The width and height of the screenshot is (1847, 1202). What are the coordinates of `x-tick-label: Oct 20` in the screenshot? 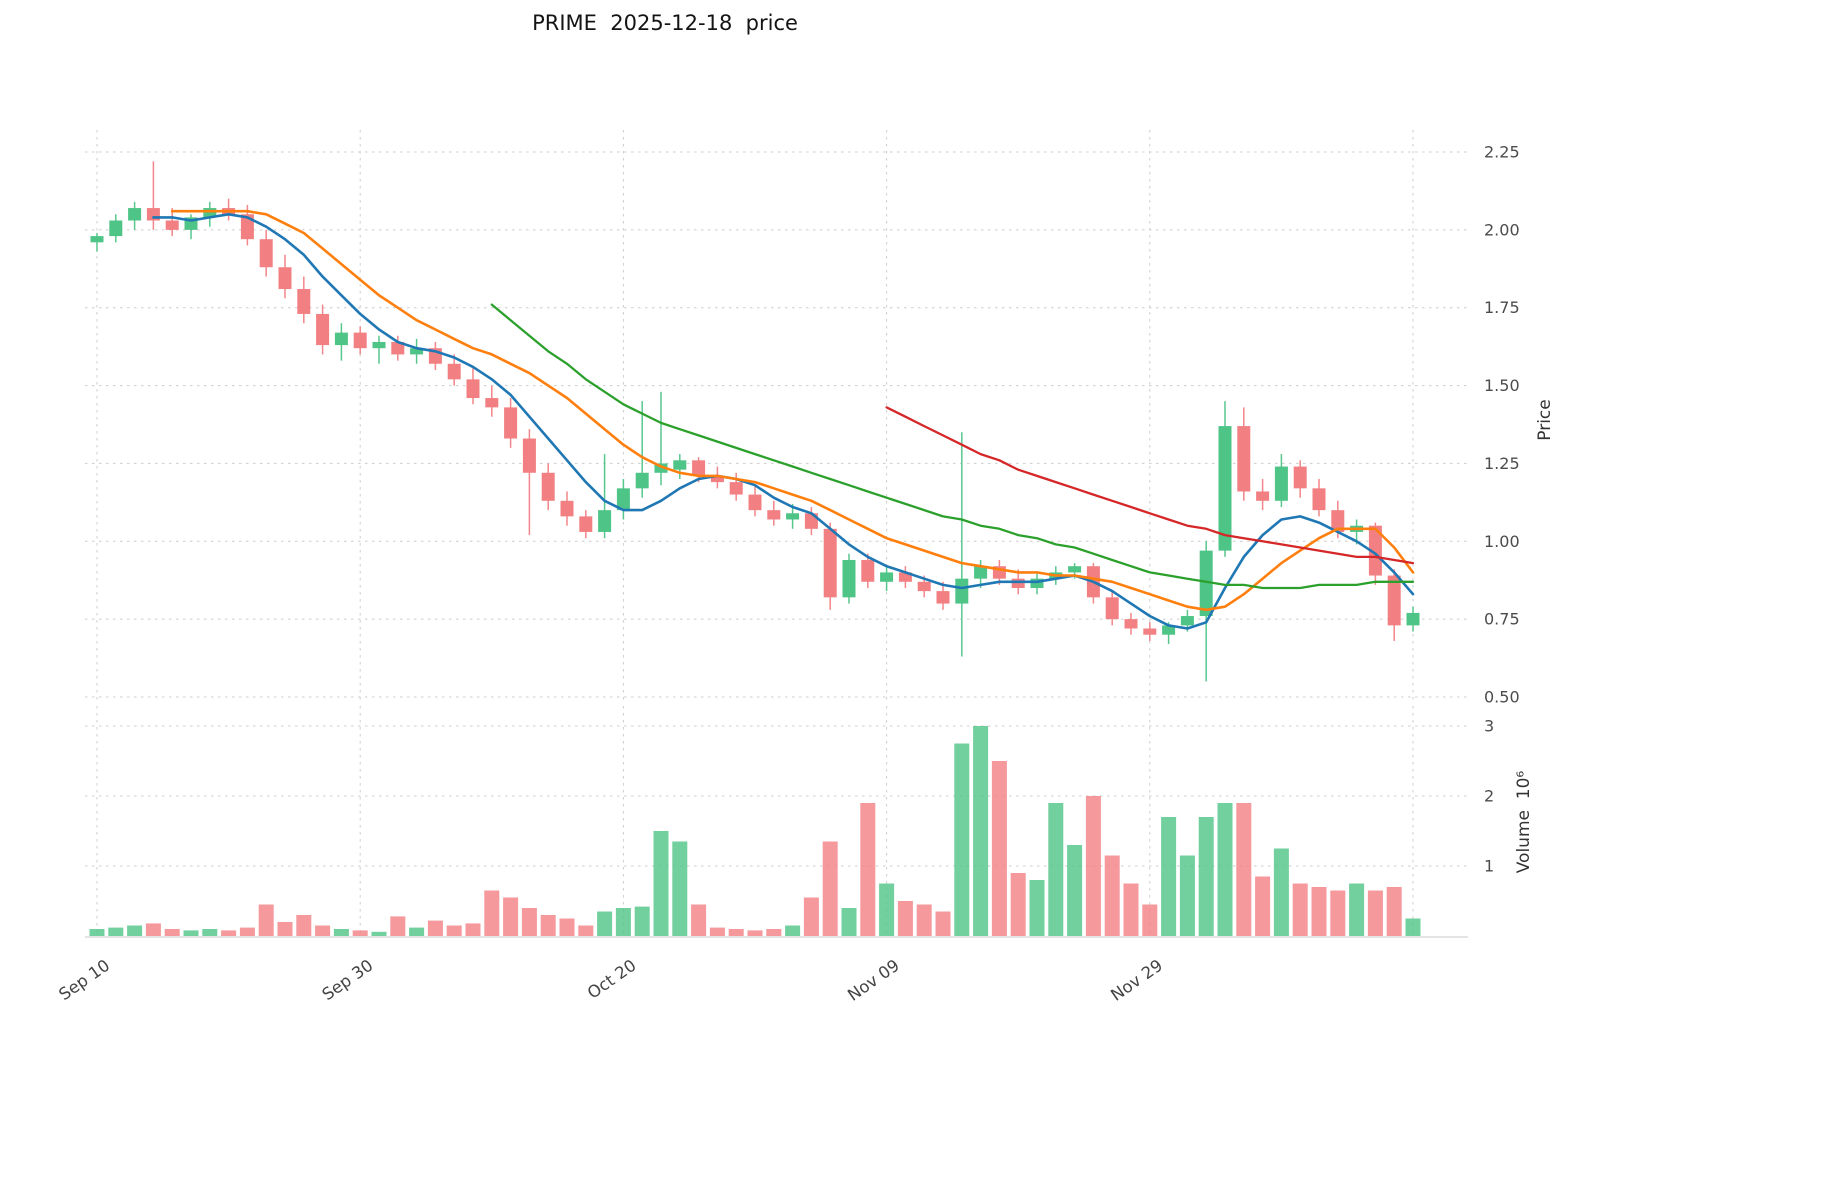 It's located at (612, 979).